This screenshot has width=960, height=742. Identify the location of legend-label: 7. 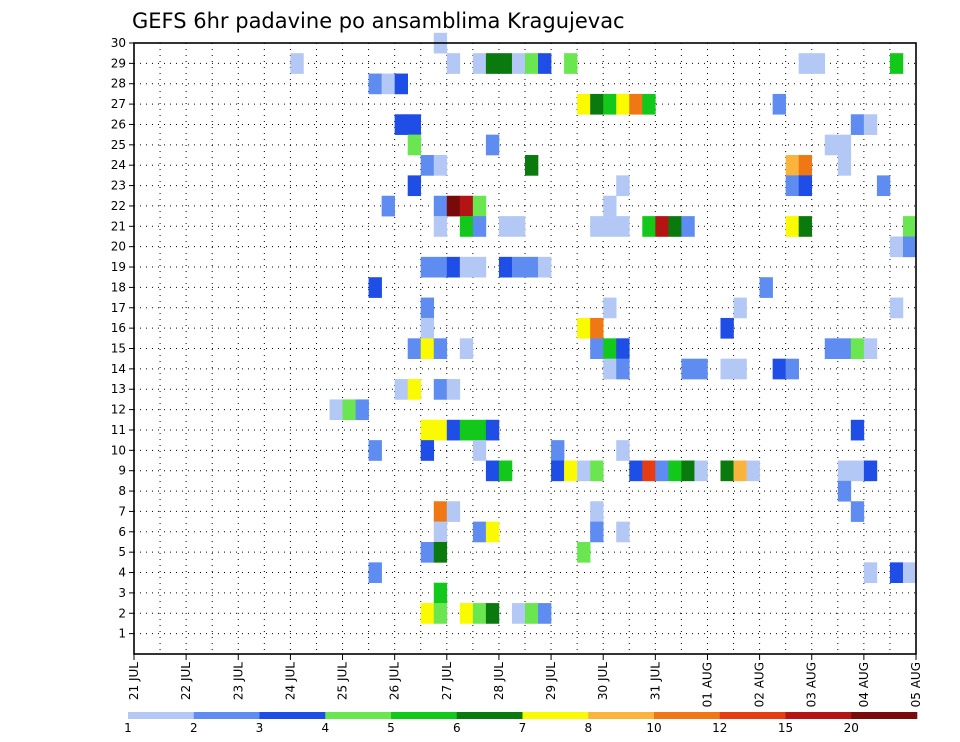
(523, 728).